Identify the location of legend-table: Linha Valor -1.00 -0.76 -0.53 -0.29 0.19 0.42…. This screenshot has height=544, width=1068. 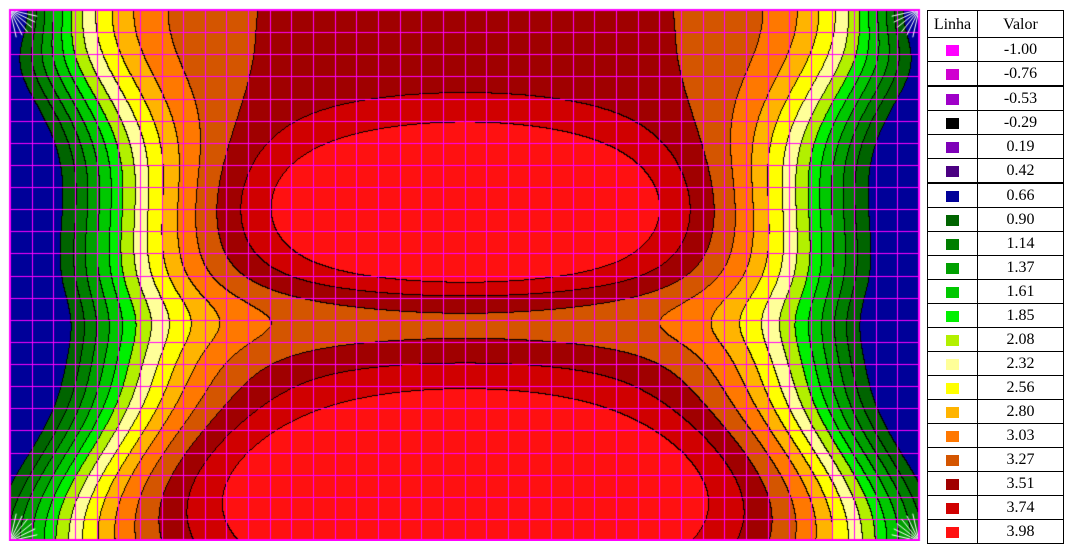
(995, 277).